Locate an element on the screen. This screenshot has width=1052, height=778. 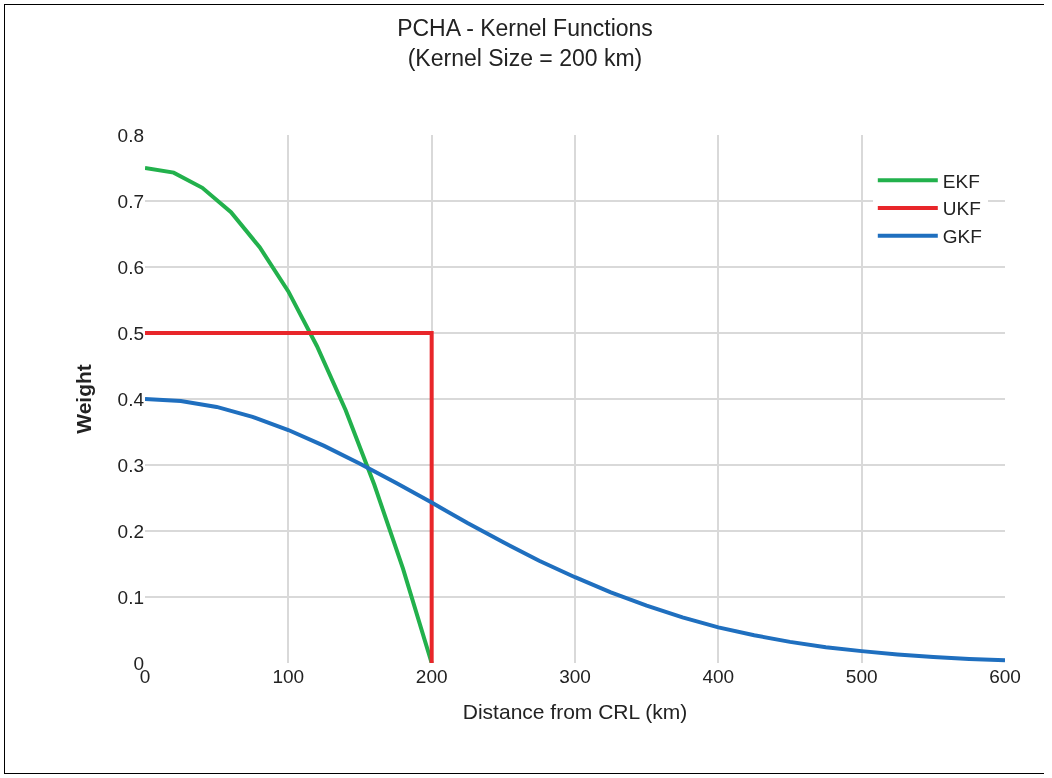
legend-label: EKF is located at coordinates (961, 181).